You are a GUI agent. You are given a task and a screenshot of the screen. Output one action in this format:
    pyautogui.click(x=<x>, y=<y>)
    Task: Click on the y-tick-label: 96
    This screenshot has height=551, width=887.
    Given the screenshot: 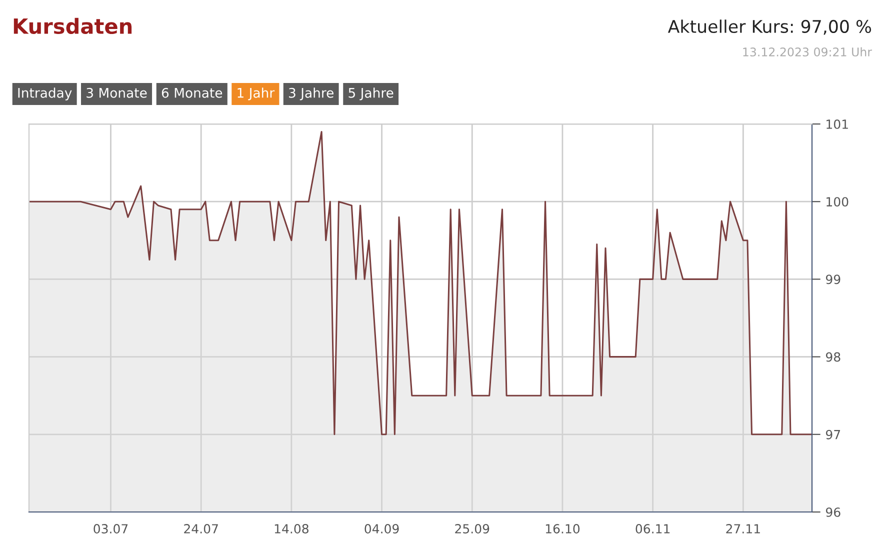 What is the action you would take?
    pyautogui.click(x=833, y=512)
    